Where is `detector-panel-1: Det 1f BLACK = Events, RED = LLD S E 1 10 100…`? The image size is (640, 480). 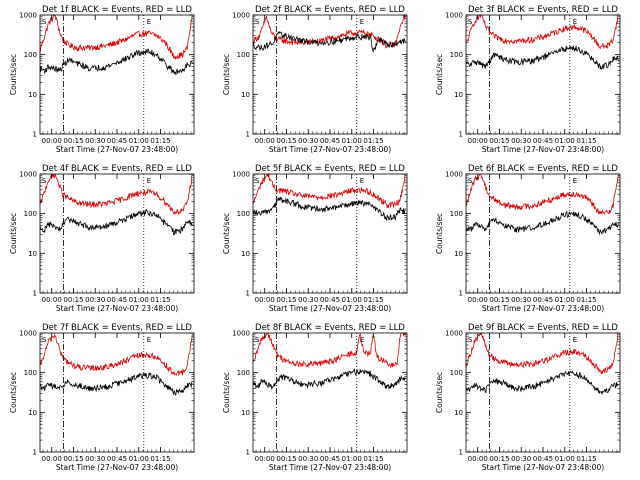
detector-panel-1: Det 1f BLACK = Events, RED = LLD S E 1 10 100… is located at coordinates (102, 79).